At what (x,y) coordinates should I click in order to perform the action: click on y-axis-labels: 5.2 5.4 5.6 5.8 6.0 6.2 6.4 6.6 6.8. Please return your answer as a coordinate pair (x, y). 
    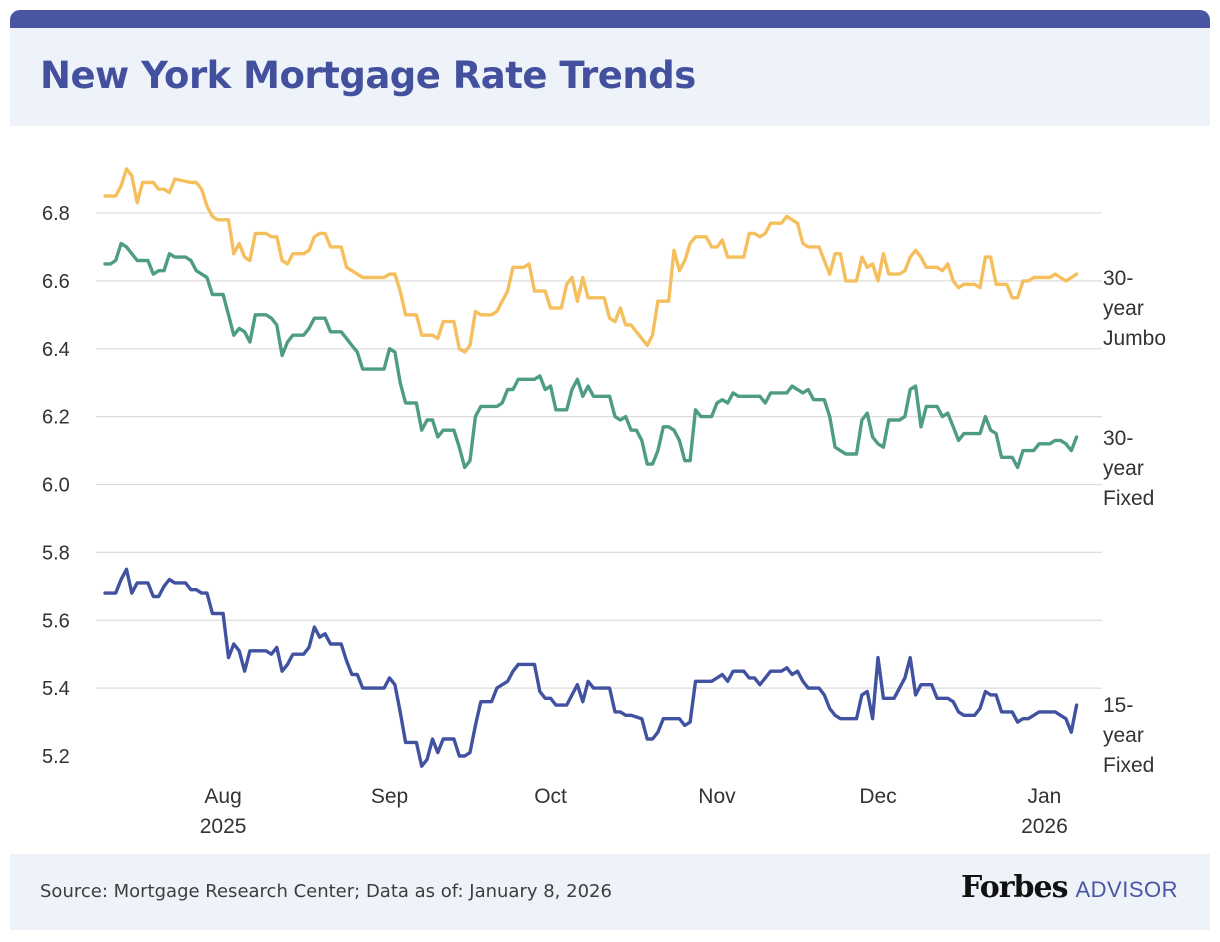
    Looking at the image, I should click on (56, 485).